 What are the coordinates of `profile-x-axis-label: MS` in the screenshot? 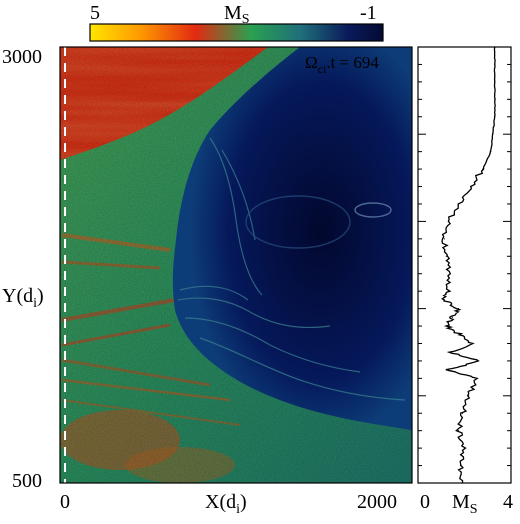 It's located at (465, 504).